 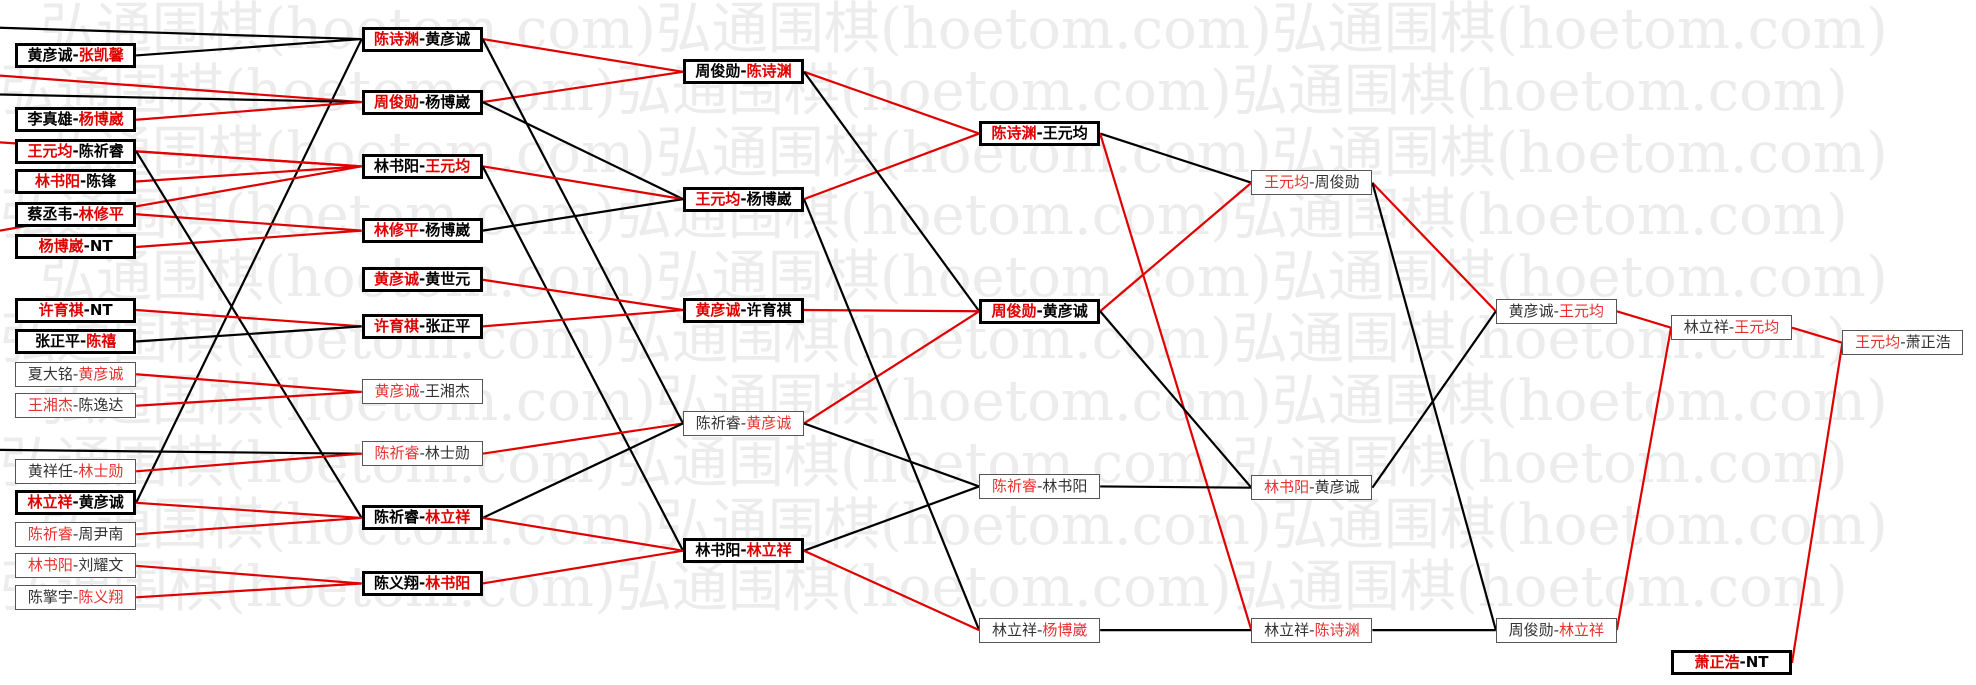 I want to click on match-box: 周俊勋-林立祥, so click(x=1556, y=630).